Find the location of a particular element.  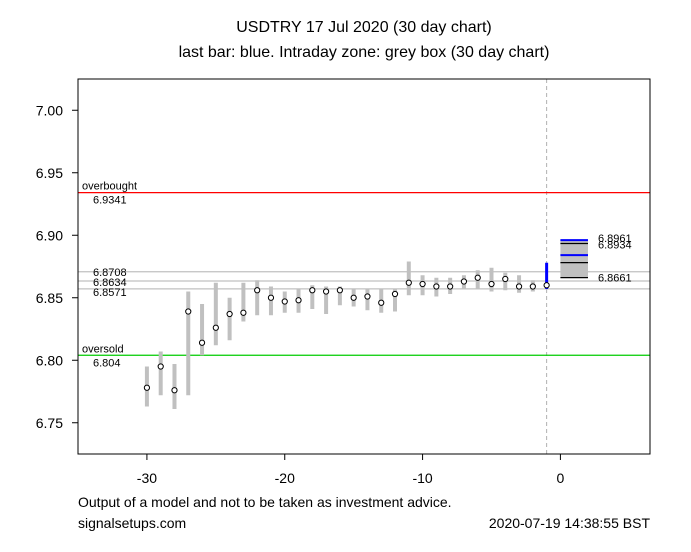

ref-value-overbought: 6.9341 is located at coordinates (110, 201).